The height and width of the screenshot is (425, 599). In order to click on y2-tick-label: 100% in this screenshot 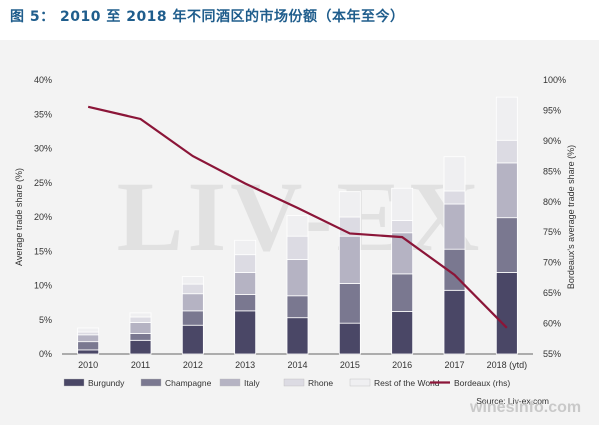, I will do `click(554, 80)`.